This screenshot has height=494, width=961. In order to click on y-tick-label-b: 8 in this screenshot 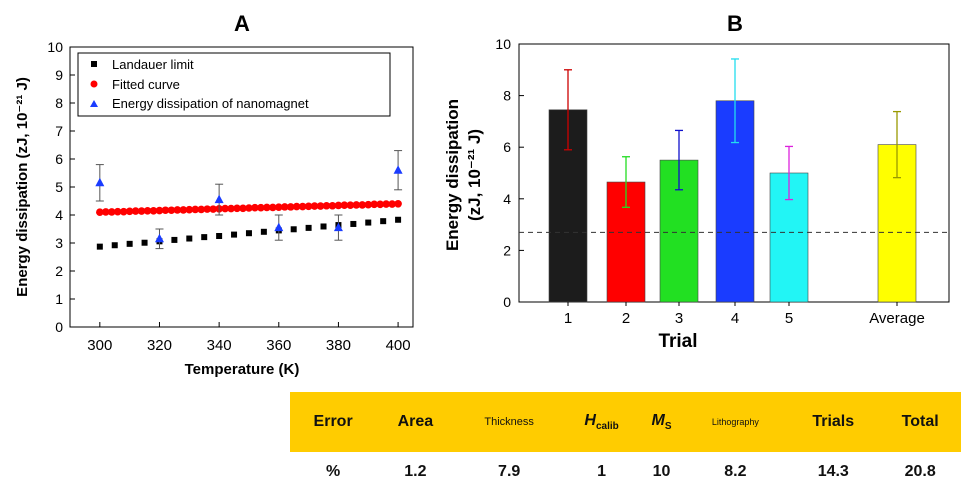, I will do `click(507, 96)`.